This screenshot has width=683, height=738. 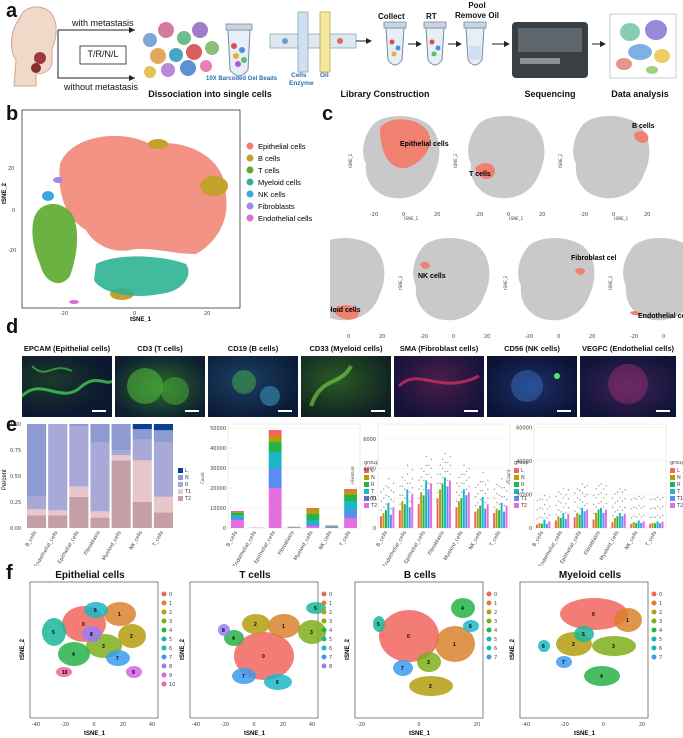 I want to click on c-background-cells, so click(x=357, y=279).